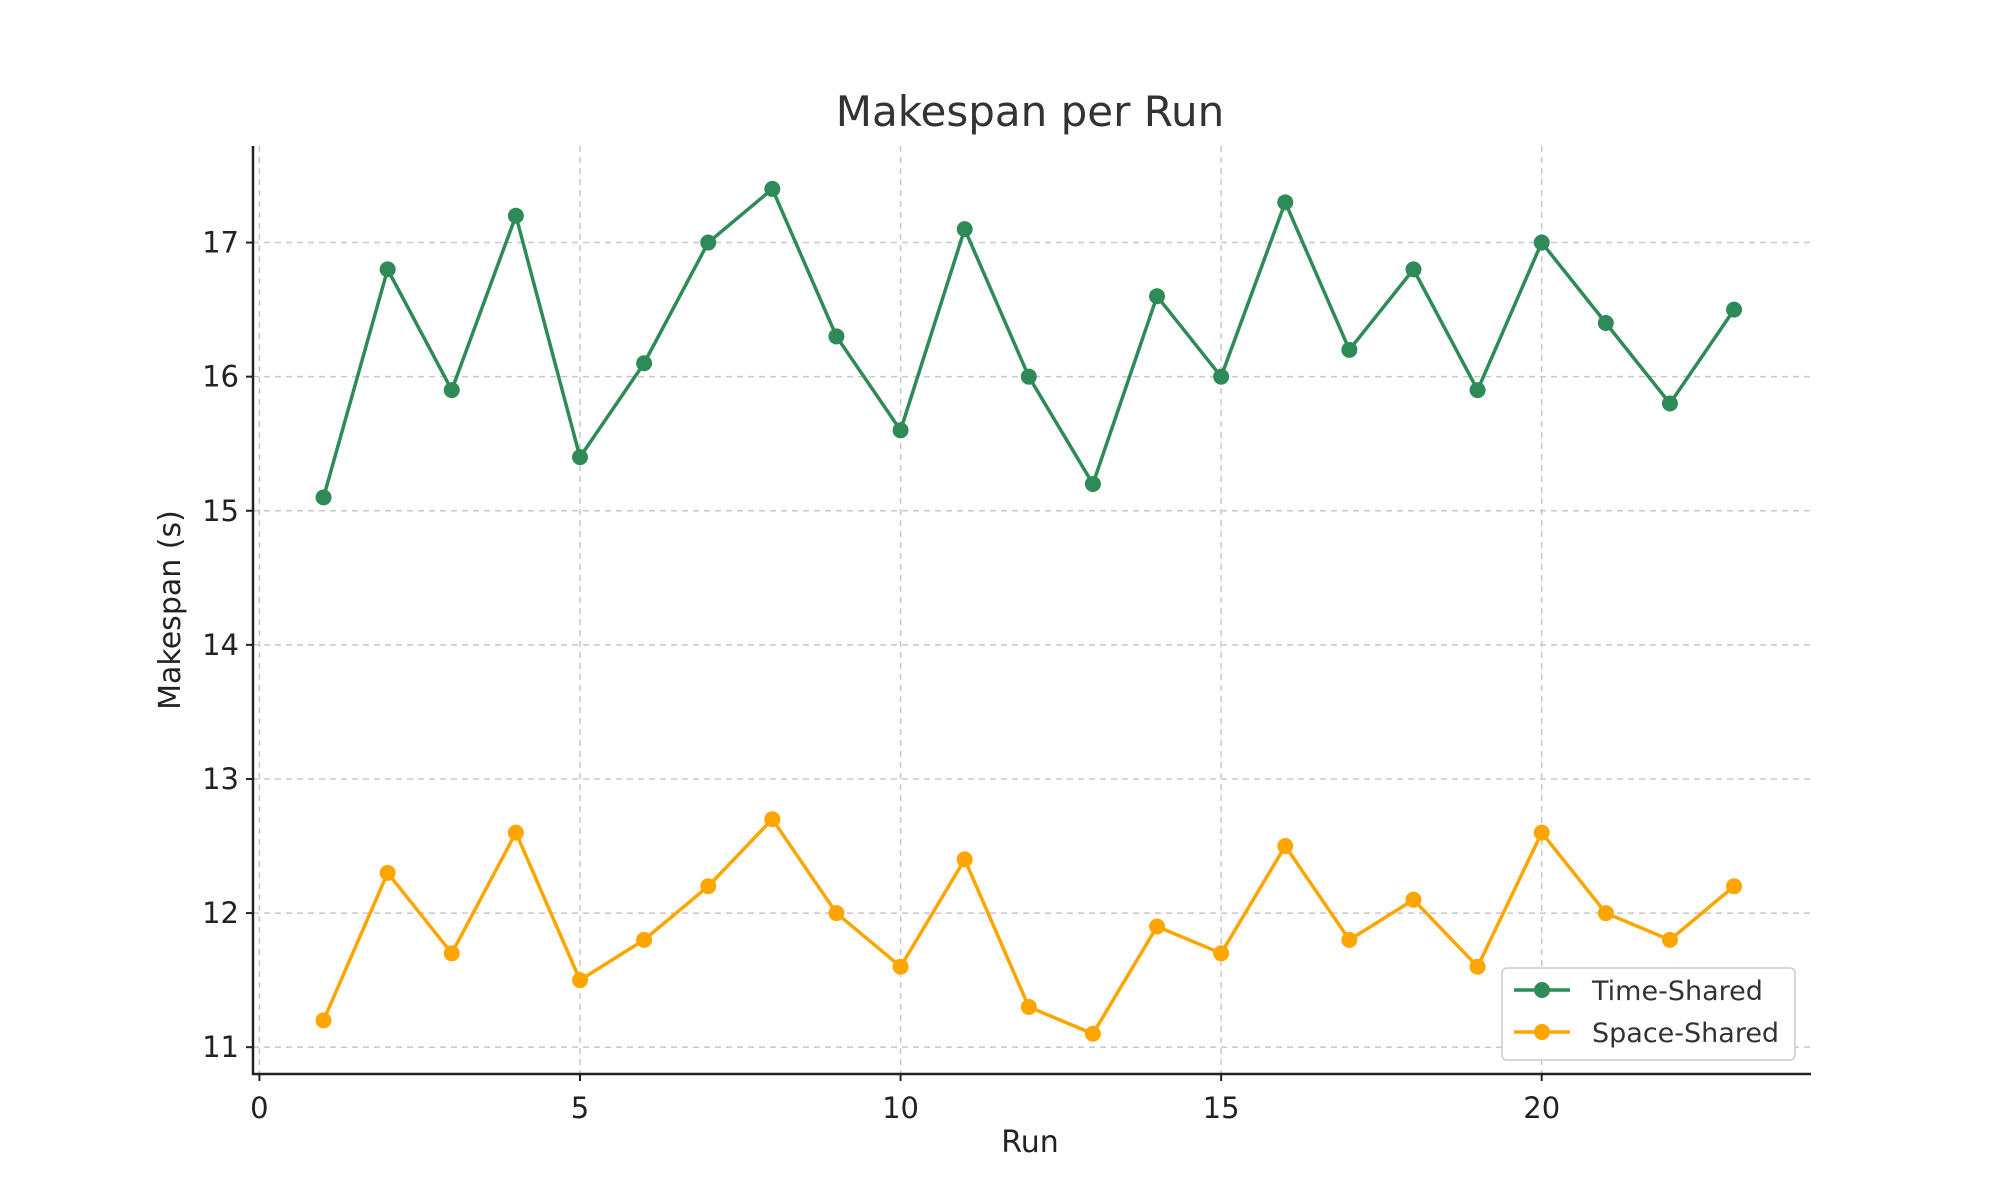 This screenshot has height=1200, width=2000. What do you see at coordinates (170, 610) in the screenshot?
I see `y-axis-label: Makespan (s)` at bounding box center [170, 610].